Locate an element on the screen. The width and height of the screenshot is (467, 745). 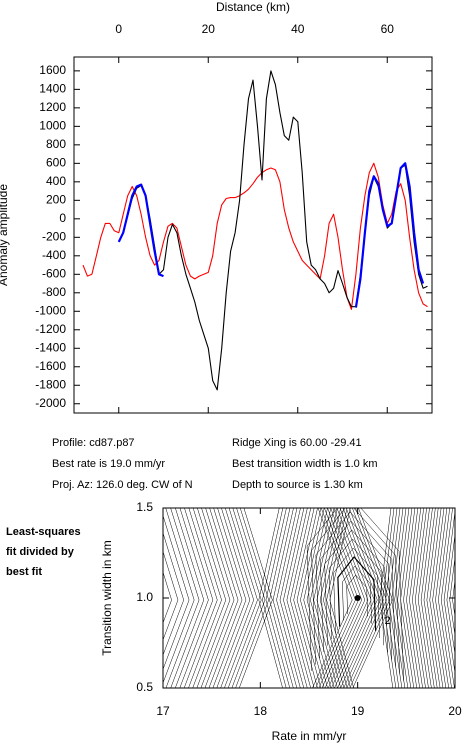
best-fit-point is located at coordinates (357, 598).